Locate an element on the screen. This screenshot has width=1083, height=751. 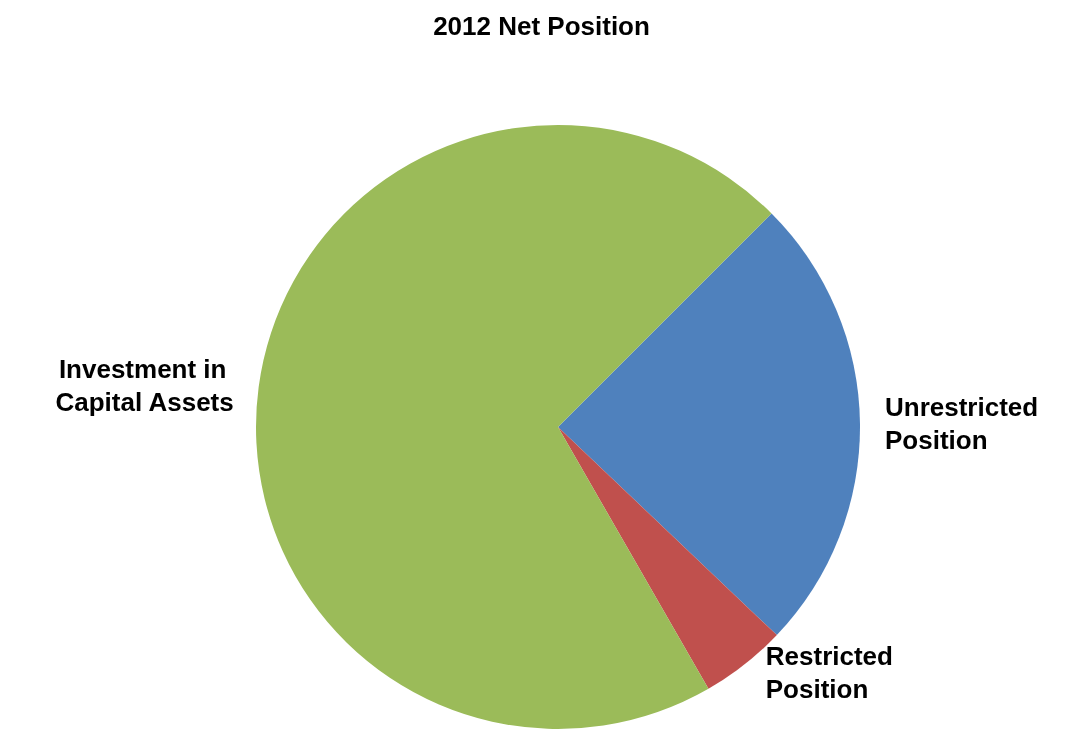
slice-label: Investment in Capital Assets is located at coordinates (144, 386).